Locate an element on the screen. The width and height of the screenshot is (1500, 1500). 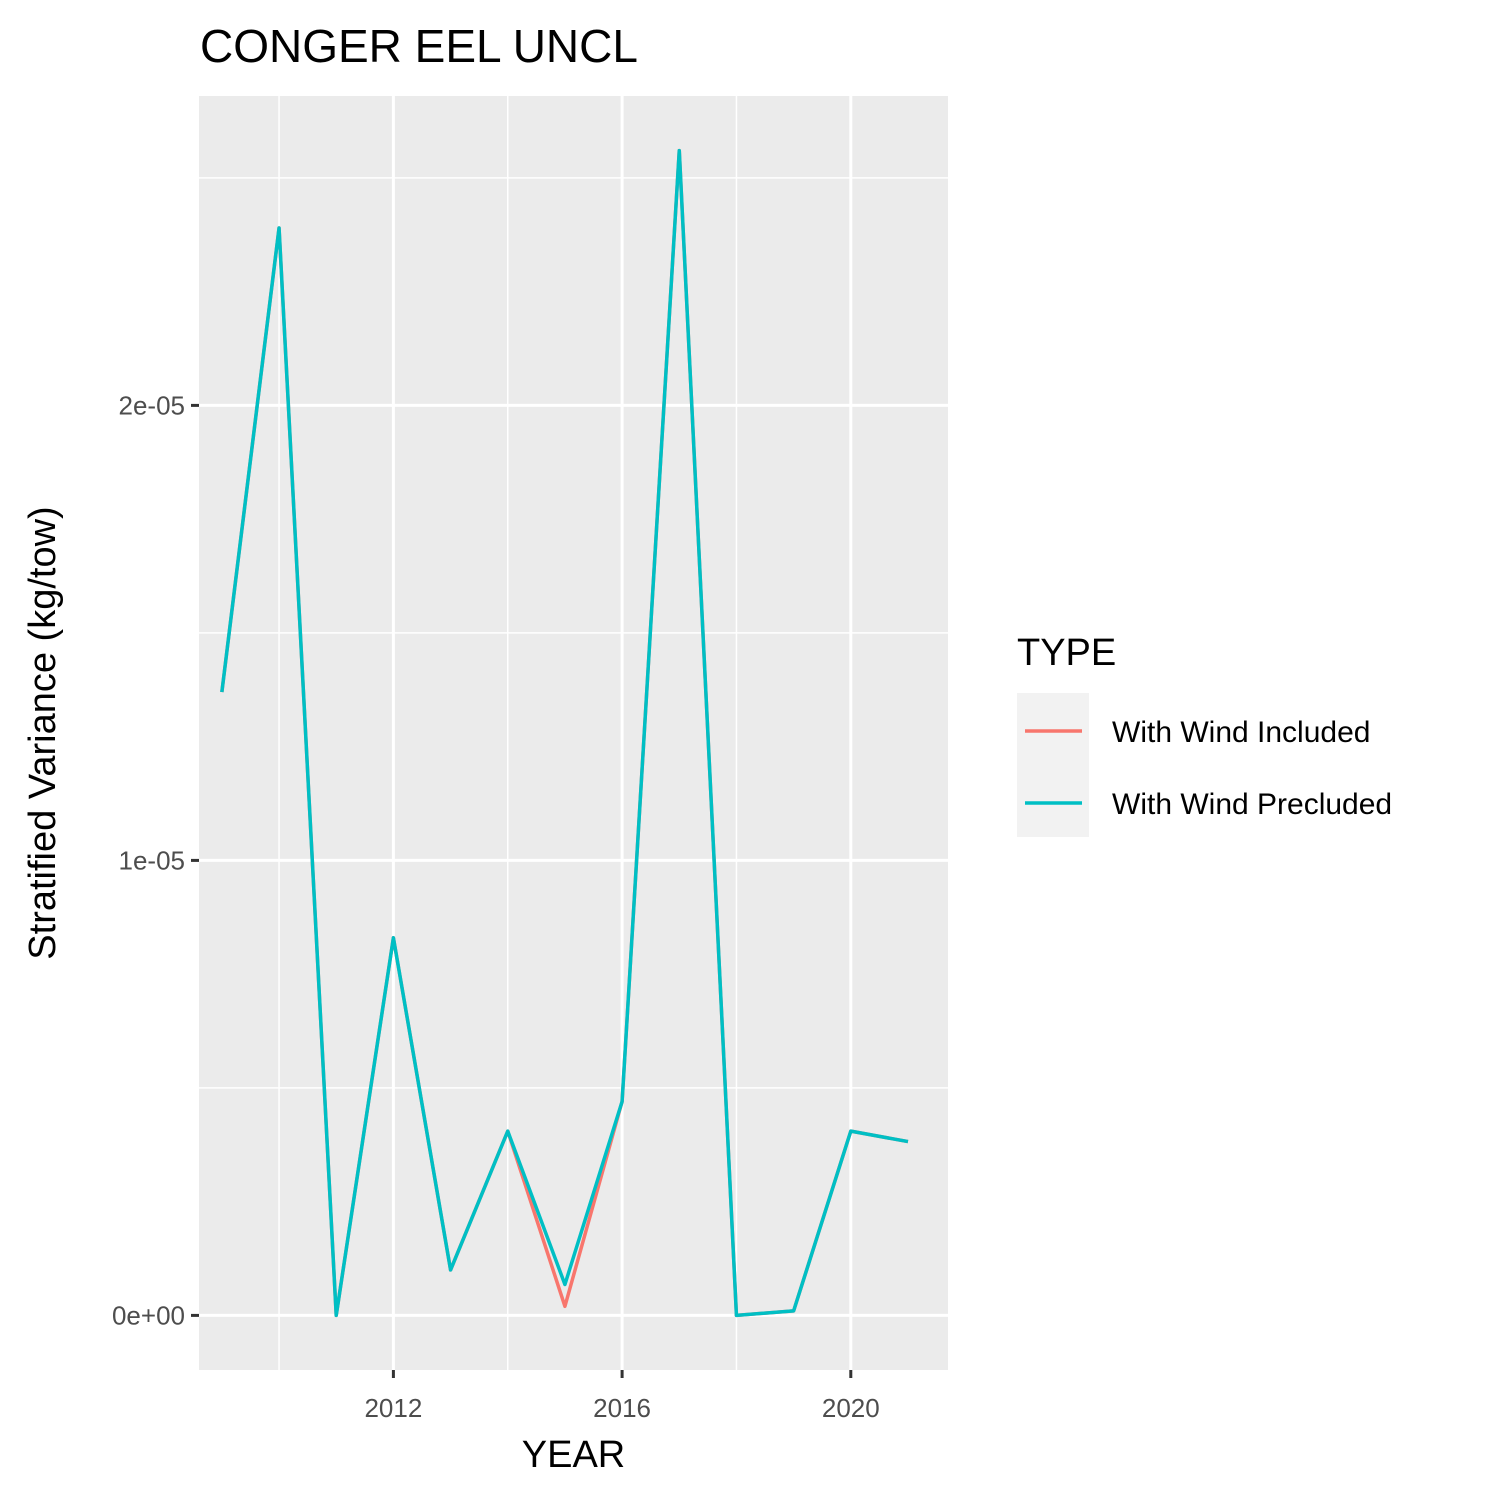
x-tick-label: 2016 is located at coordinates (622, 1408).